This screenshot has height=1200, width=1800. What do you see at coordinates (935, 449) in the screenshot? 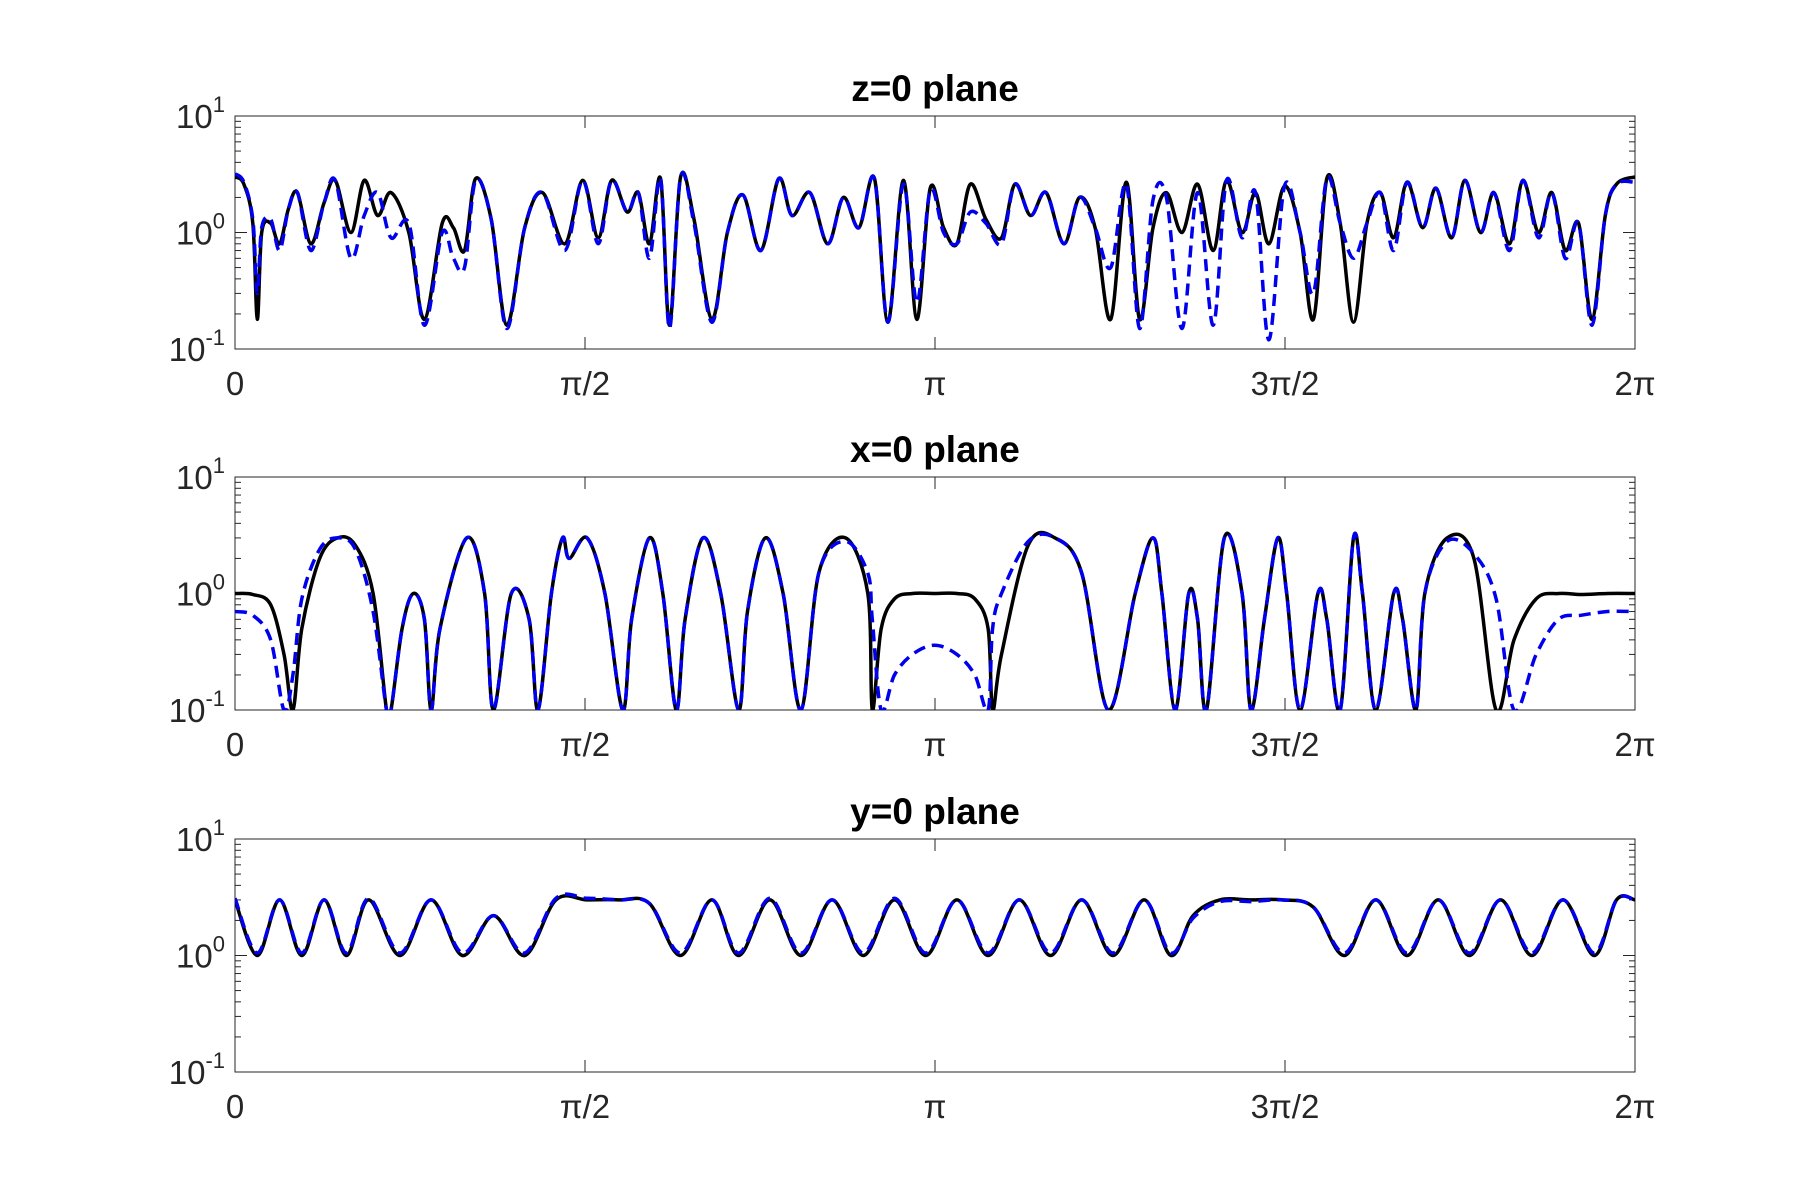
I see `subplot-title: x=0 plane` at bounding box center [935, 449].